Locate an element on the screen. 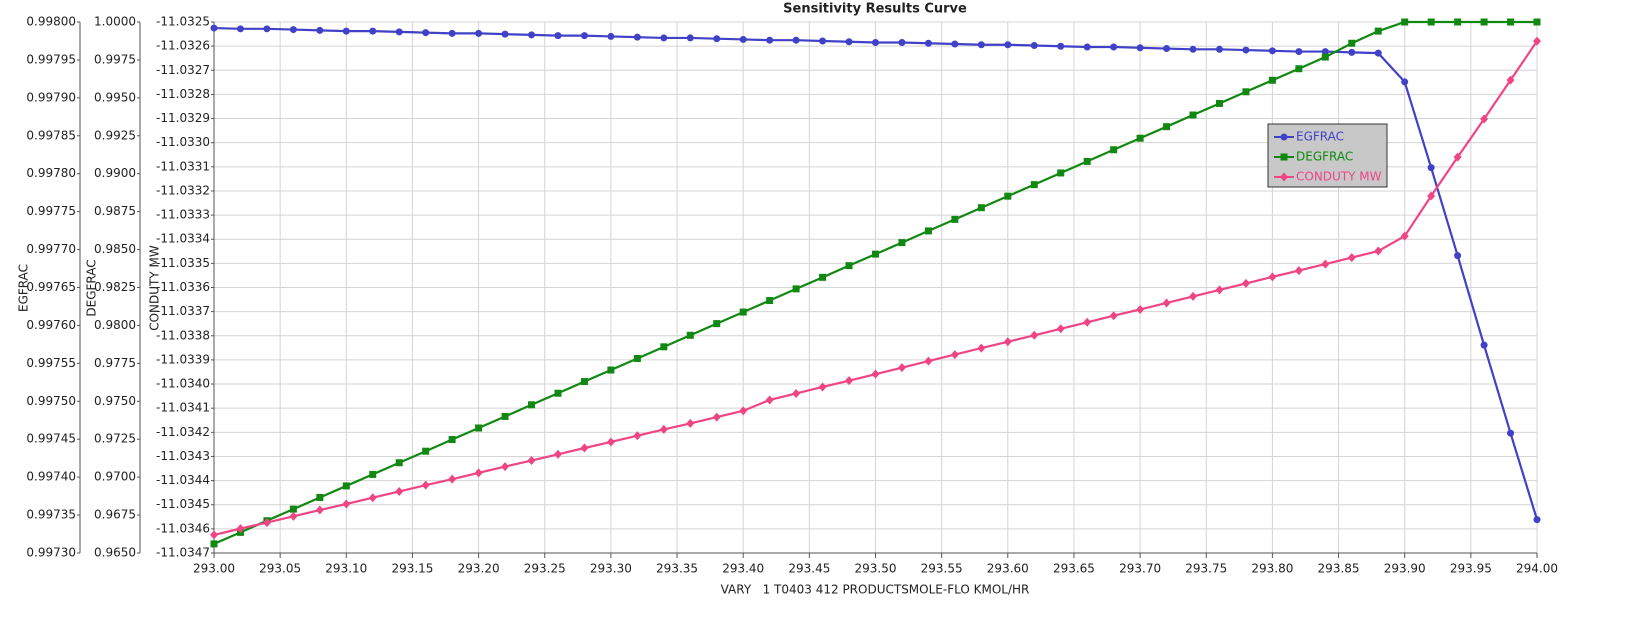  y2-tick-label: 1.0000 is located at coordinates (115, 22).